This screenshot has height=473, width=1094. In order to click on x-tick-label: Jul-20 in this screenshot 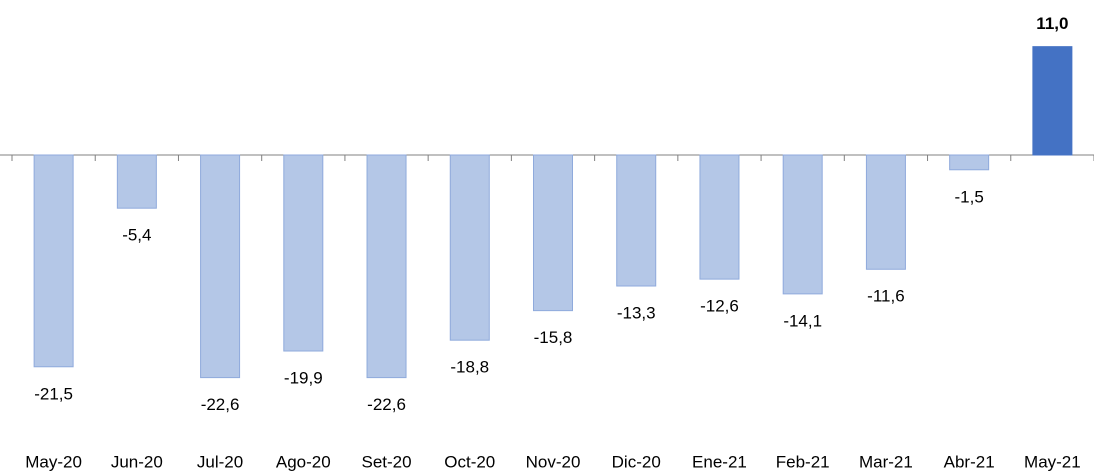, I will do `click(220, 461)`.